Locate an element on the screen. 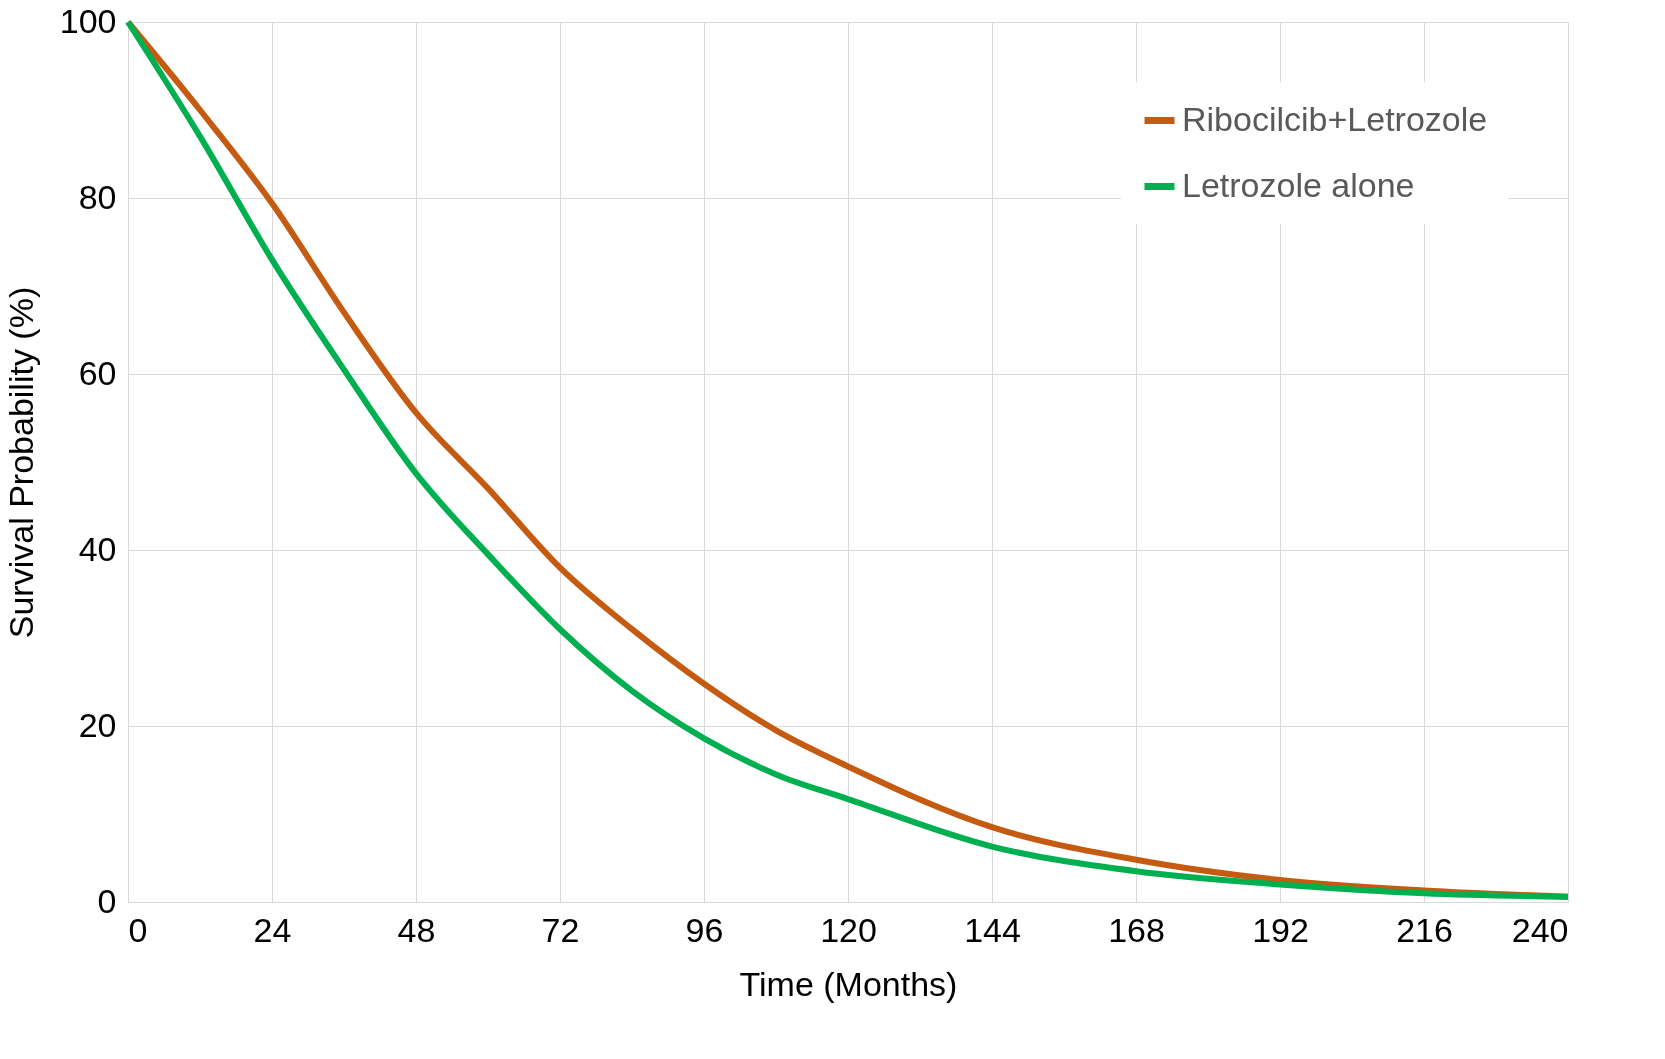 The height and width of the screenshot is (1059, 1665). x-tick-label: 96 is located at coordinates (704, 929).